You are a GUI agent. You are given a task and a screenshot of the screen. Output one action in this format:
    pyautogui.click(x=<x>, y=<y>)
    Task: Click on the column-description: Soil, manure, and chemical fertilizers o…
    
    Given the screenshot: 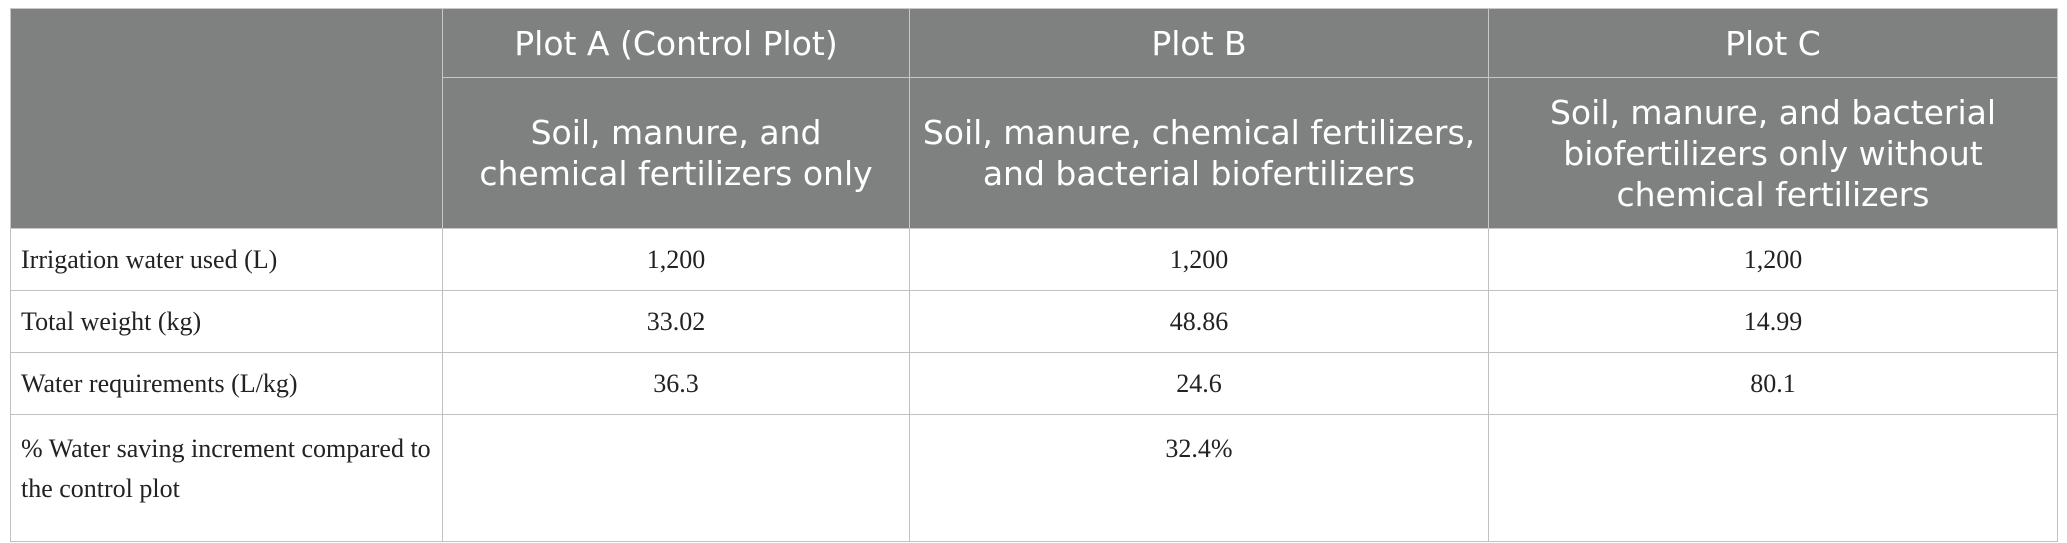 What is the action you would take?
    pyautogui.click(x=676, y=153)
    